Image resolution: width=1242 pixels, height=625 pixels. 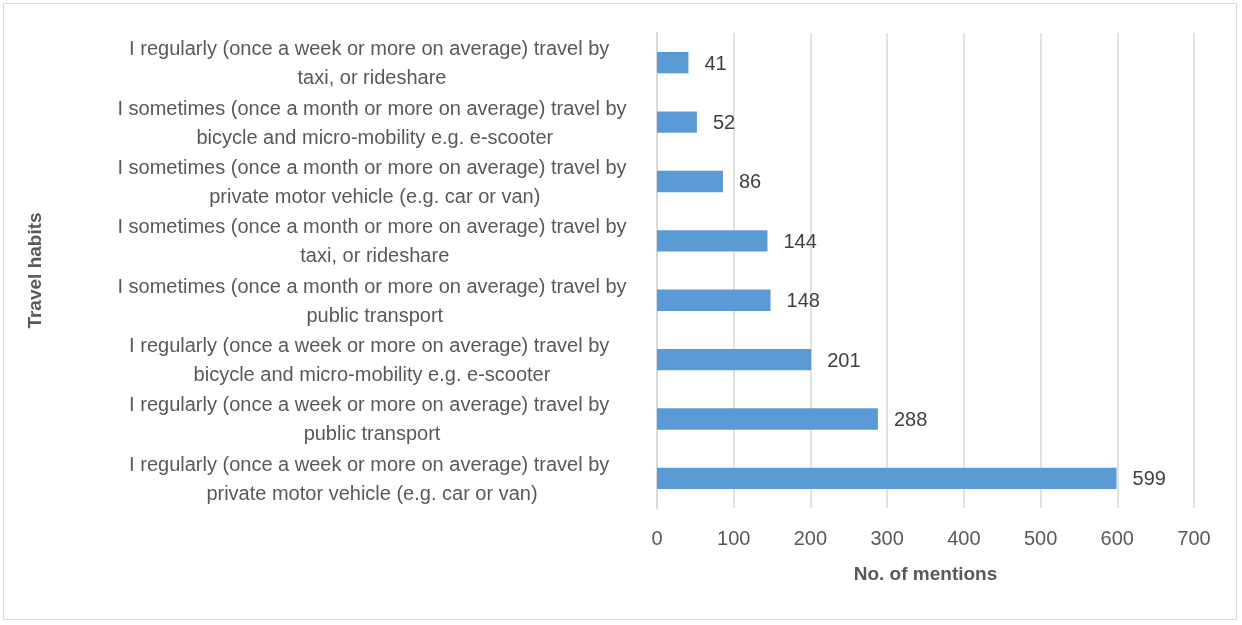 What do you see at coordinates (803, 300) in the screenshot?
I see `data-label: 148` at bounding box center [803, 300].